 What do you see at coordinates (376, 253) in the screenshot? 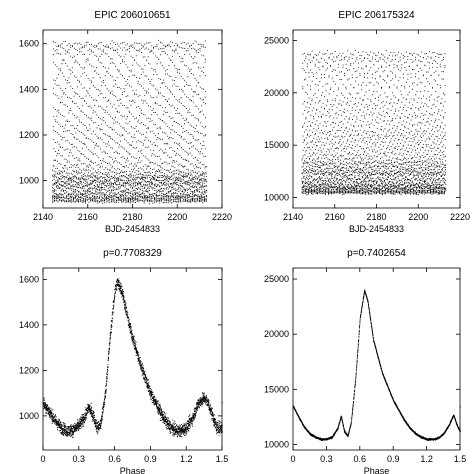
I see `panel-title: p=0.7402654` at bounding box center [376, 253].